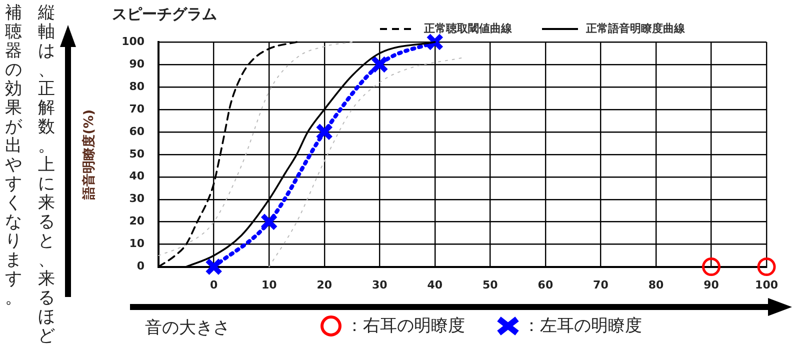  I want to click on x-tick-label: 50, so click(490, 285).